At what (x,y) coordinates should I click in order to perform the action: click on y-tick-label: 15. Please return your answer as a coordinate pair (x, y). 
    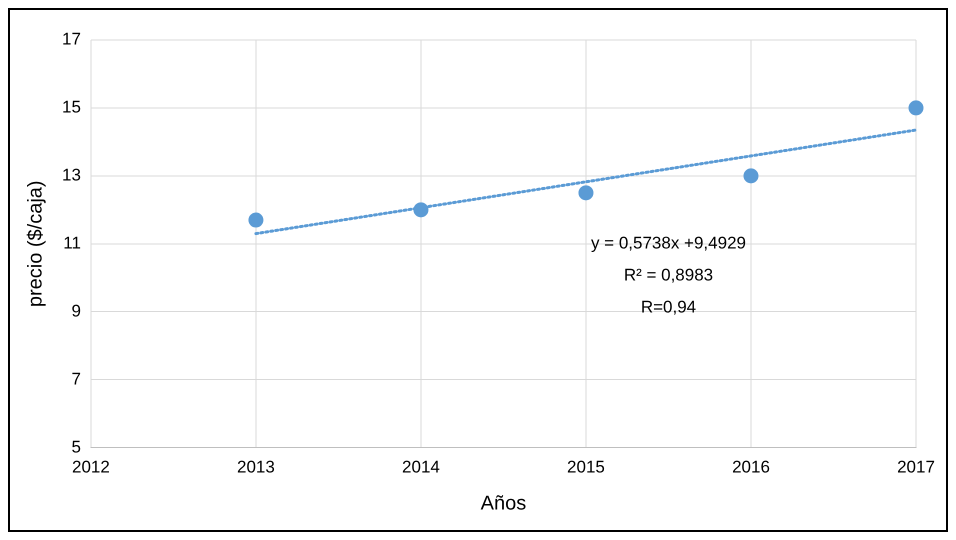
    Looking at the image, I should click on (71, 107).